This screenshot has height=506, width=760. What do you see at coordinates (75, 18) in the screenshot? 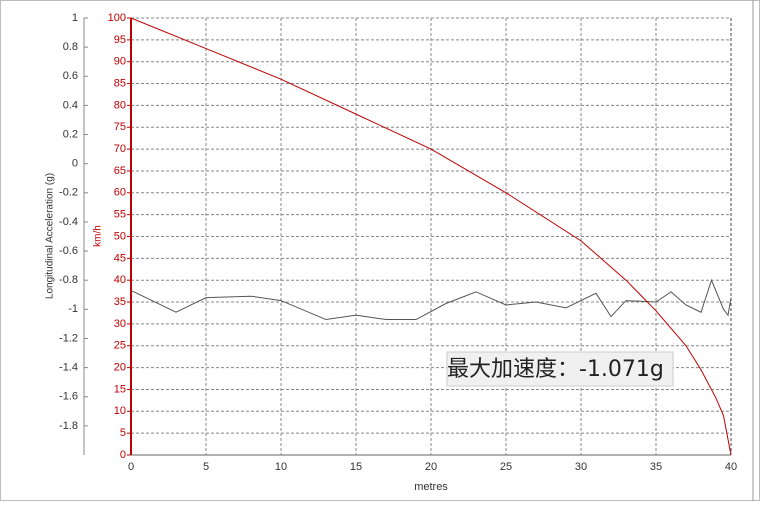
I see `y-tick-label: 1` at bounding box center [75, 18].